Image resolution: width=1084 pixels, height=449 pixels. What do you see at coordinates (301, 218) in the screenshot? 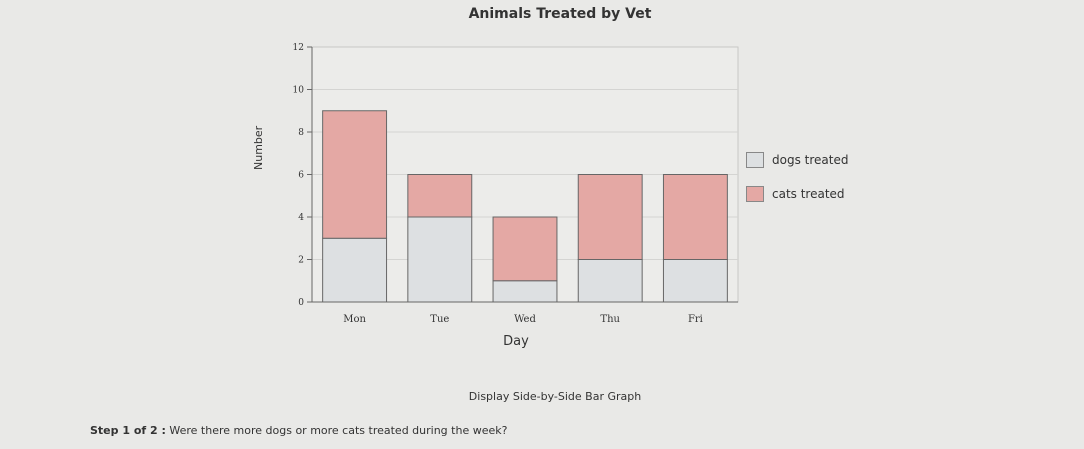
I see `y-tick-label: 4` at bounding box center [301, 218].